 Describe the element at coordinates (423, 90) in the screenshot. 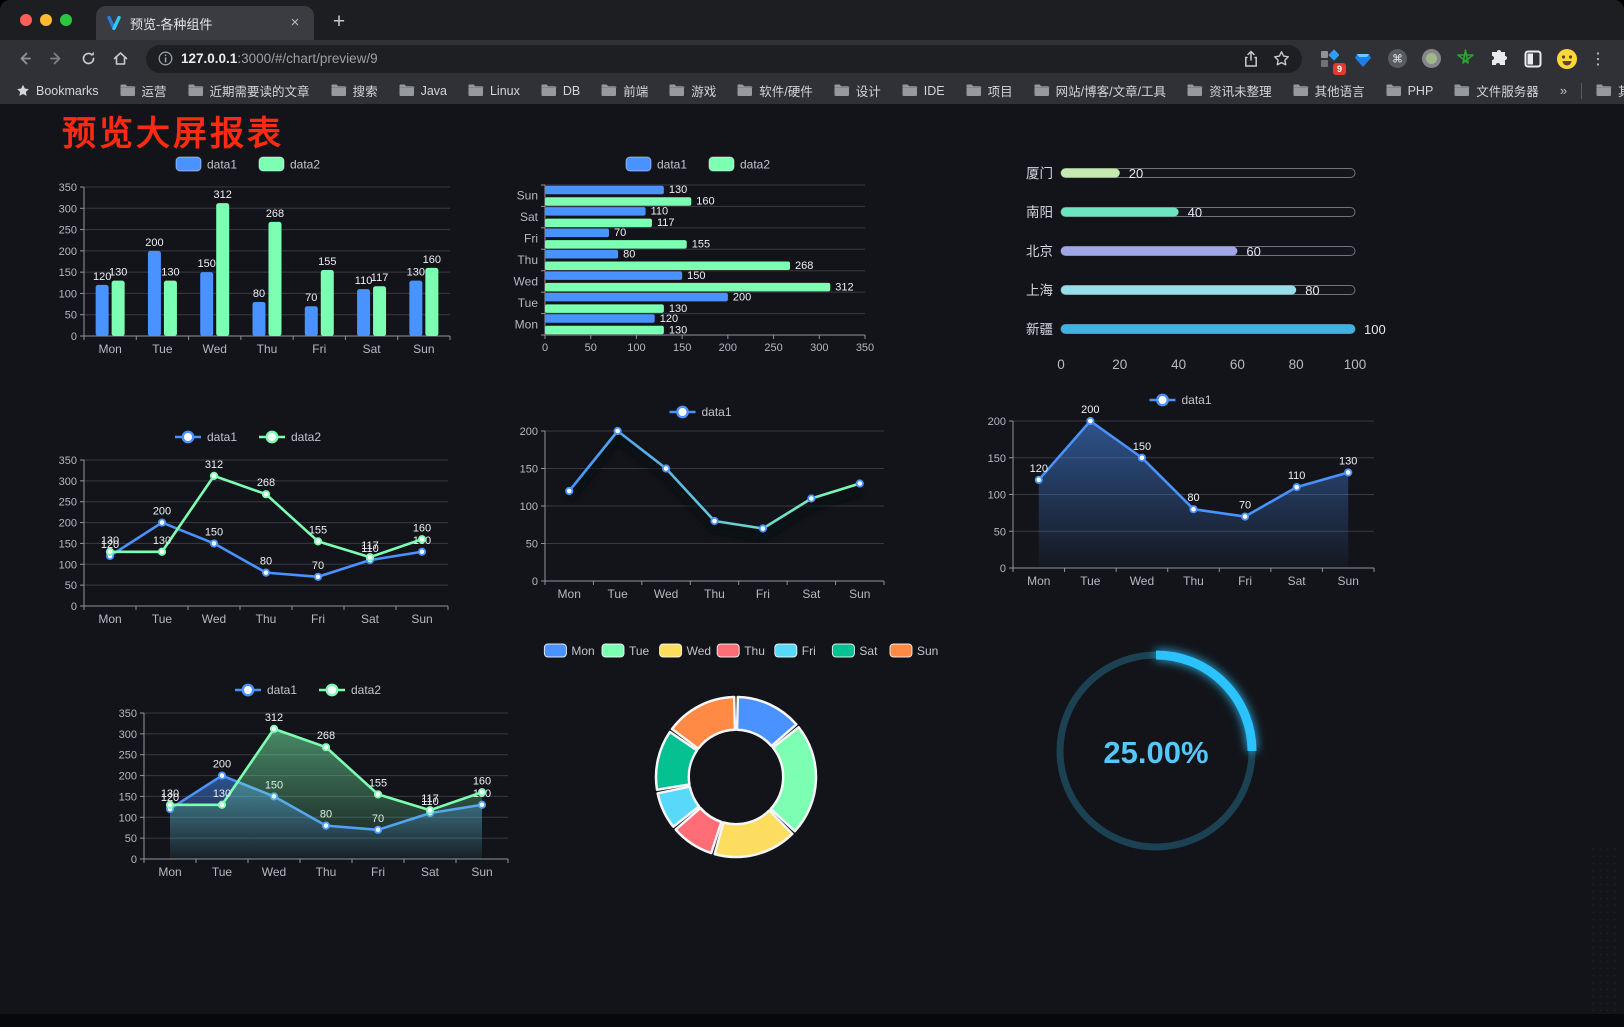

I see `bookmark-folder: Java` at that location.